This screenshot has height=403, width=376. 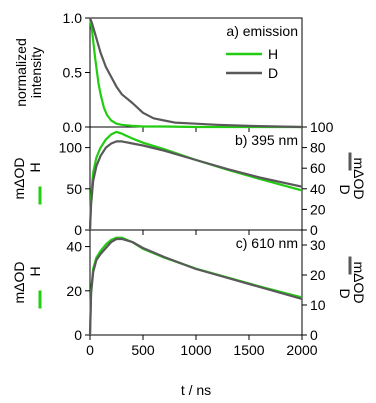 What do you see at coordinates (73, 73) in the screenshot?
I see `panel-a-ytick-label: 0.5` at bounding box center [73, 73].